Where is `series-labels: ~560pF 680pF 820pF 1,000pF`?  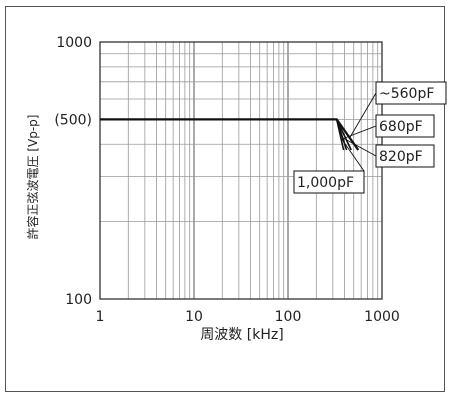 series-labels: ~560pF 680pF 820pF 1,000pF is located at coordinates (370, 137).